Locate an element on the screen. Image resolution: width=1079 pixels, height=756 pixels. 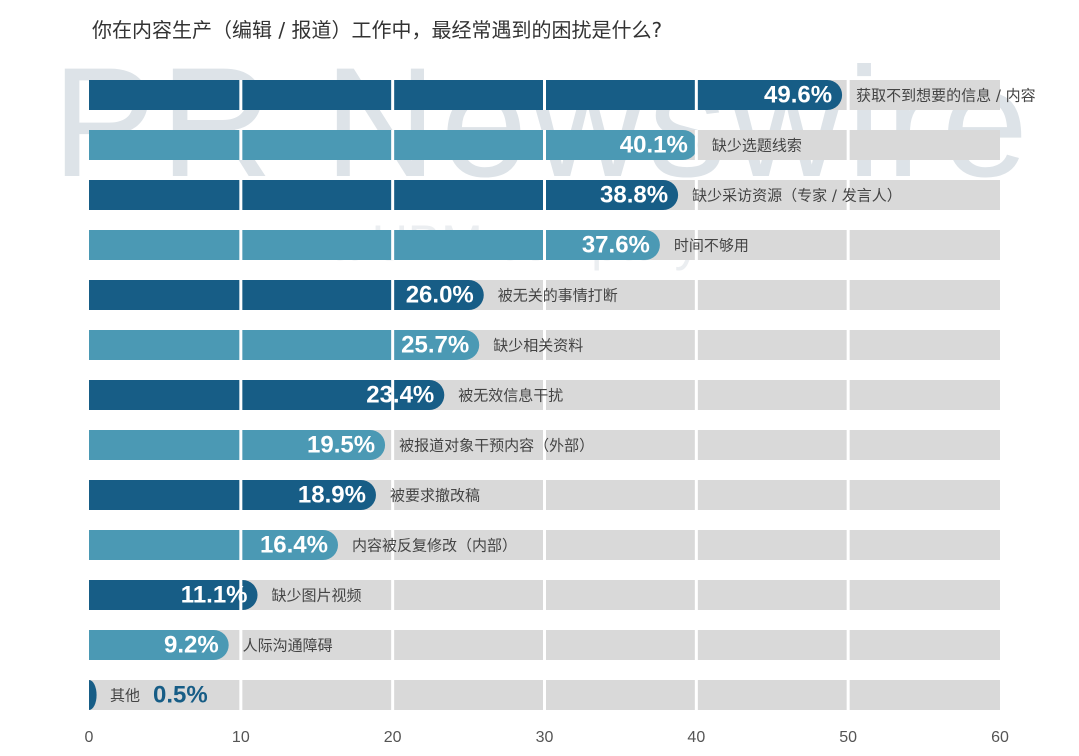
bar-row: 49.6% 获取不到想要的信息 / 内容 is located at coordinates (562, 95).